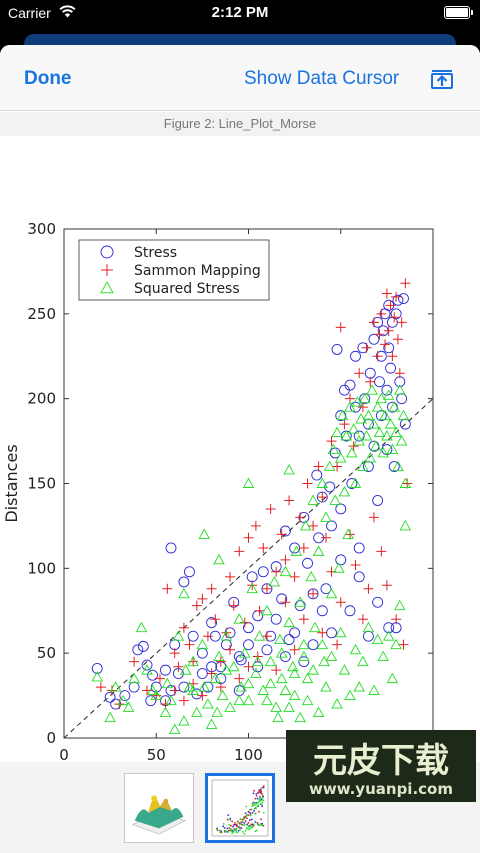  I want to click on scatter-plot-thumbnail, so click(240, 808).